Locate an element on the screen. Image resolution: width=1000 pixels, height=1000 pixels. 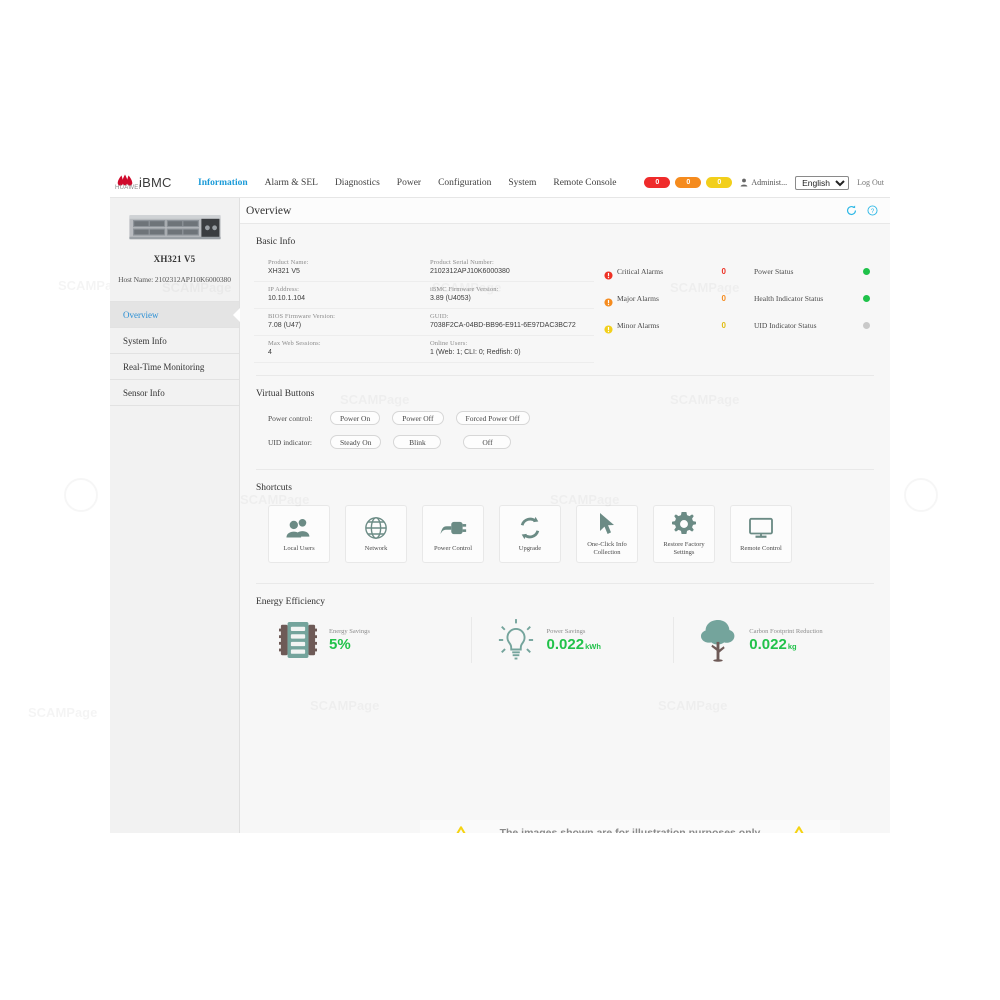
status-label: Minor Alarms is located at coordinates (638, 325).